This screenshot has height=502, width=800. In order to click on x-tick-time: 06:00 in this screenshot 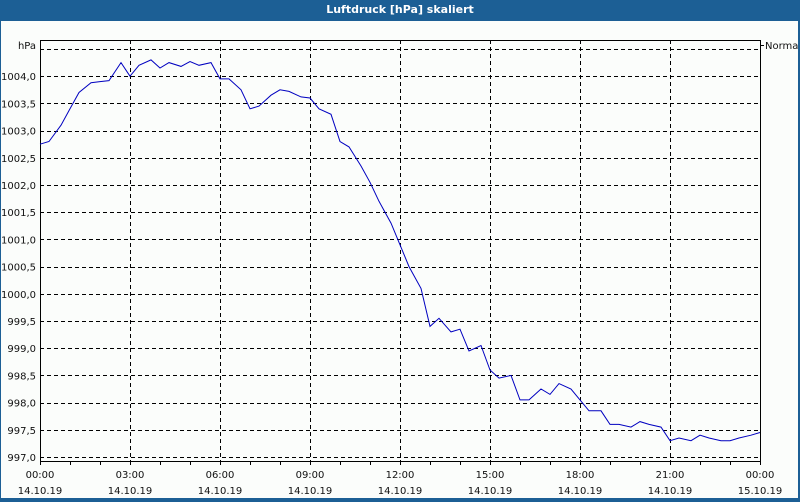, I will do `click(220, 475)`.